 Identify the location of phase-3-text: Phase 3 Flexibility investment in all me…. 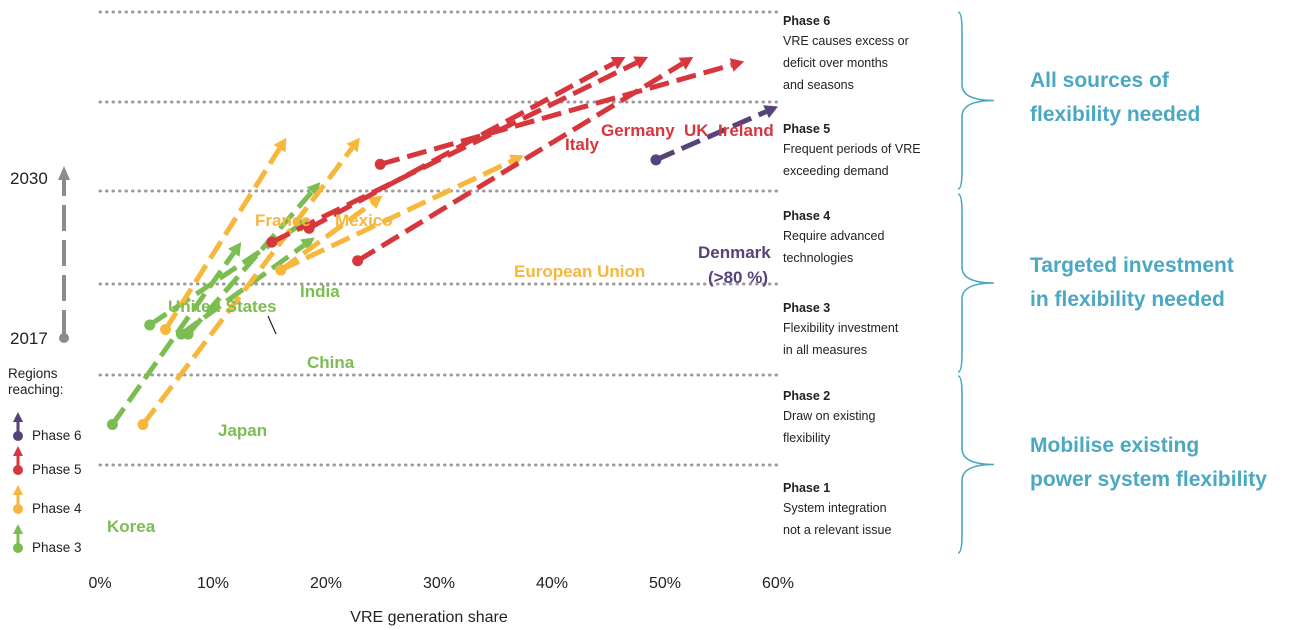
(883, 330).